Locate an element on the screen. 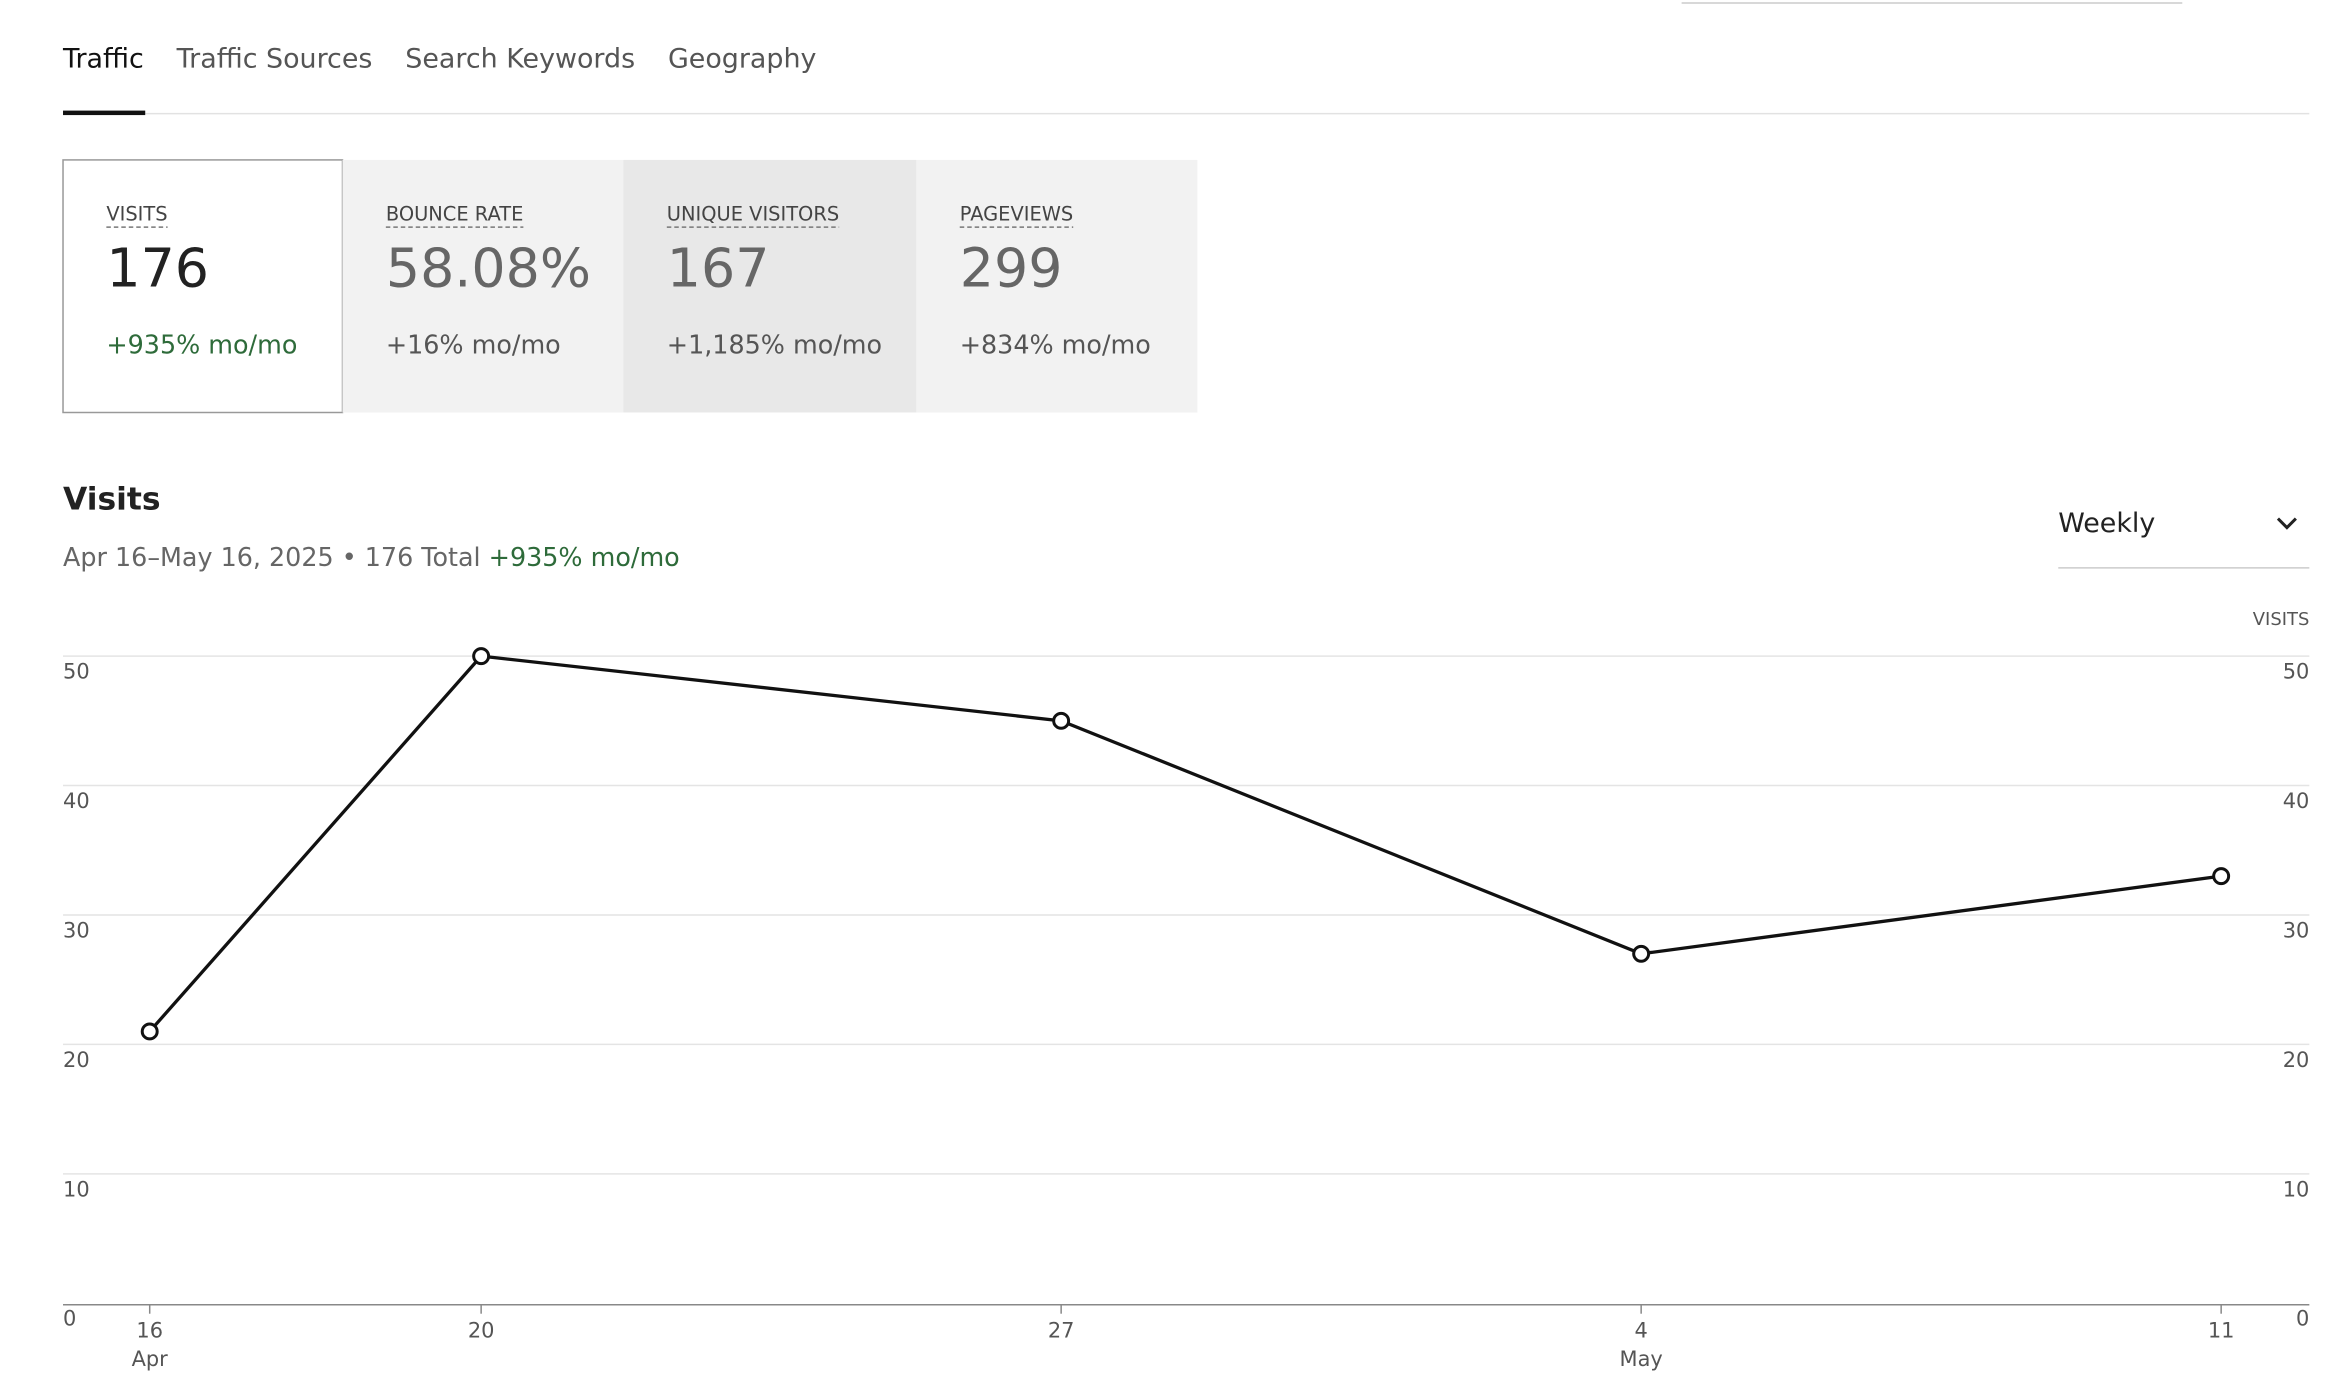 The height and width of the screenshot is (1376, 2332). card-change: +935% mo/mo is located at coordinates (201, 345).